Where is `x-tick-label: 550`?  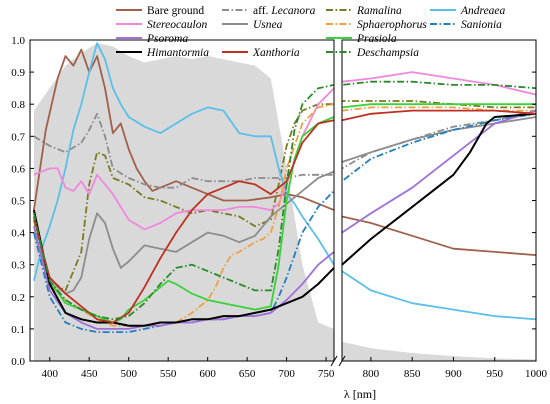
x-tick-label: 550 is located at coordinates (168, 374).